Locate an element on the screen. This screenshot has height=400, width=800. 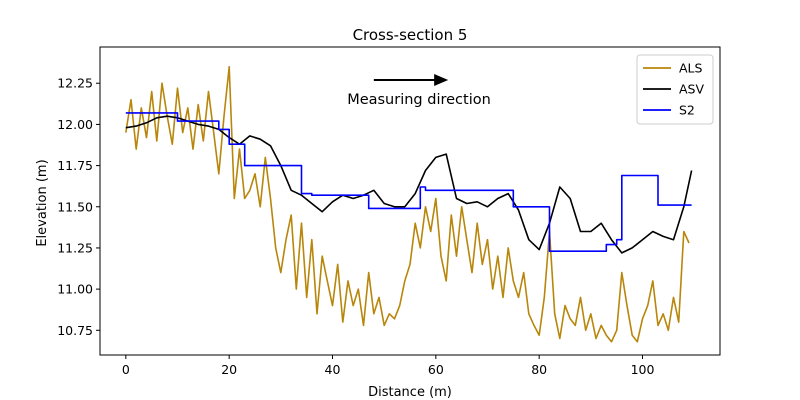
y-tick-label: 11.00 is located at coordinates (75, 289).